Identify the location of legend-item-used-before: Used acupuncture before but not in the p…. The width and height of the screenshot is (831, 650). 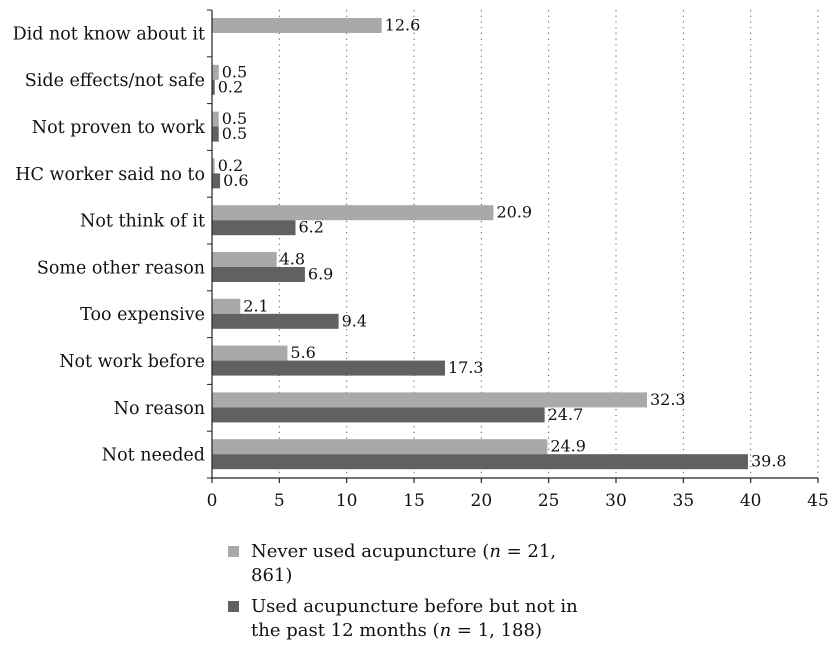
(404, 619).